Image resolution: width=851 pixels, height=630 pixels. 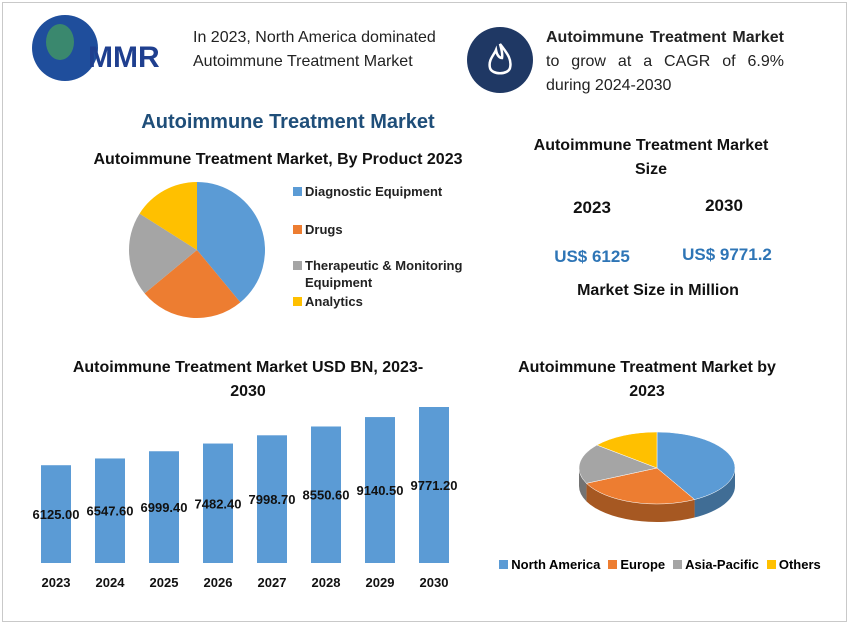 I want to click on legend-label: Europe, so click(x=643, y=564).